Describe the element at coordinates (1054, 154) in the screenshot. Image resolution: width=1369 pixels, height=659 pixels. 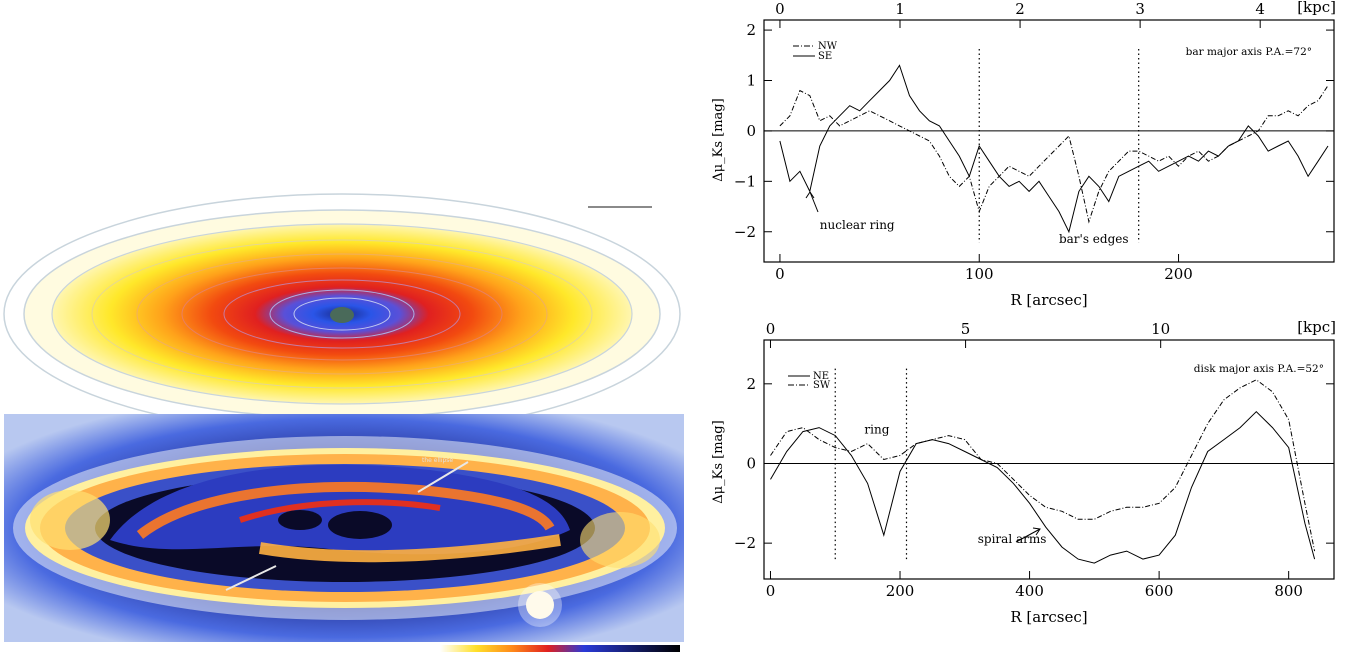
I see `top-panel-series-nw` at that location.